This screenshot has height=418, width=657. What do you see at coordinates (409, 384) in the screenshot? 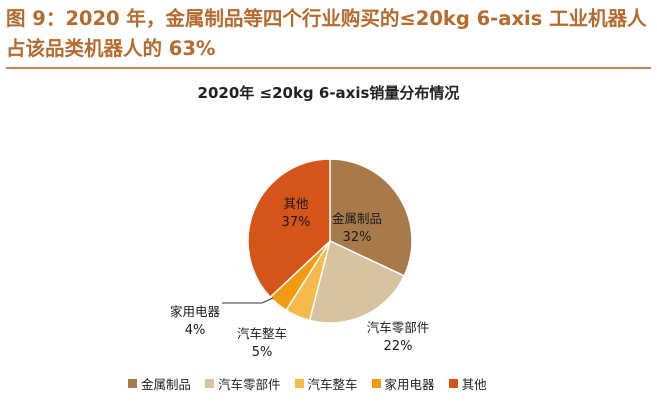
I see `legend-label: 家用电器` at bounding box center [409, 384].